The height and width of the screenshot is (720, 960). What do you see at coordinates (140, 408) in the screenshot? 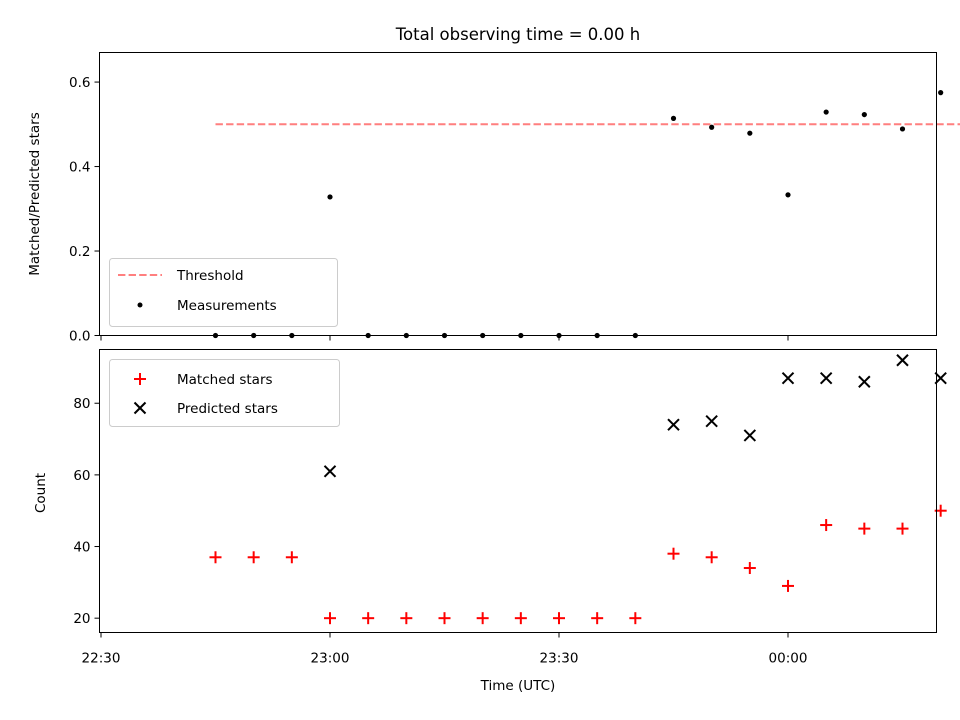
I see `legend-predicted-swatch` at bounding box center [140, 408].